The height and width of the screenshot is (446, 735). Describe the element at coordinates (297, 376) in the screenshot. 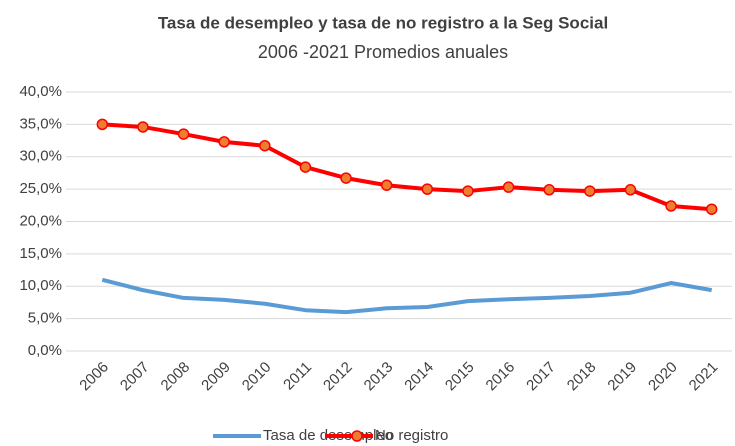

I see `x-tick-label: 2011` at that location.